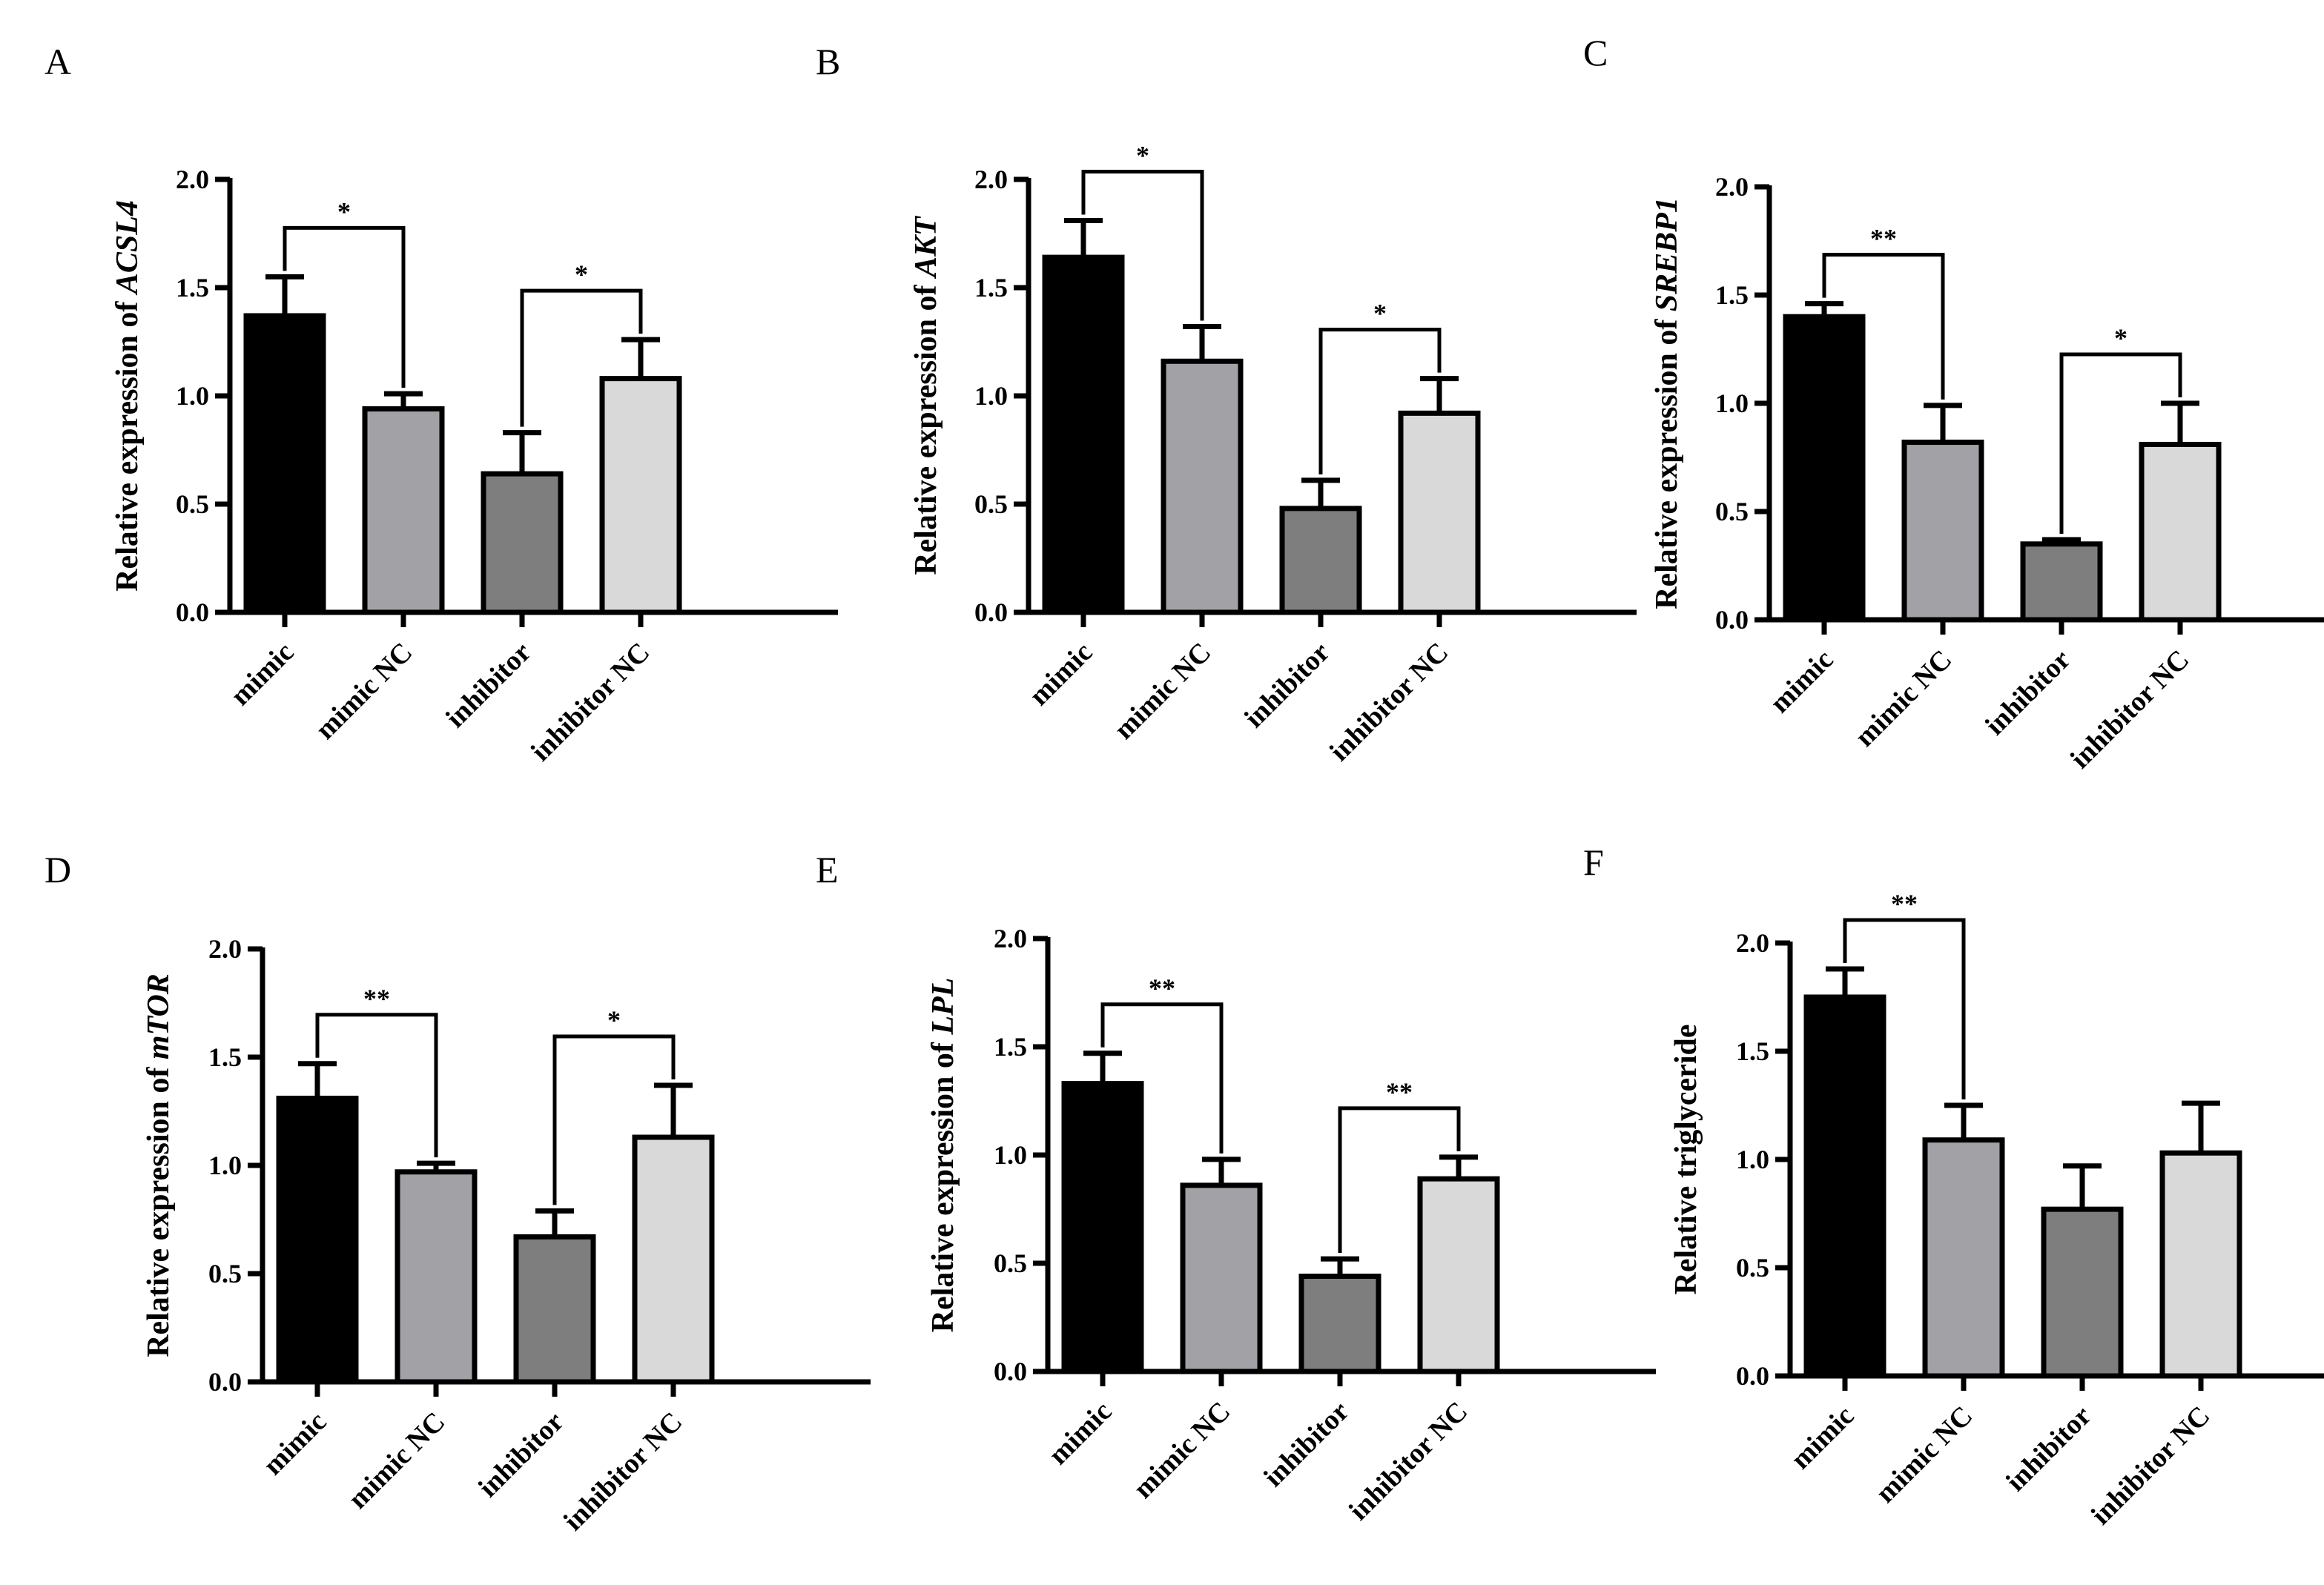 The image size is (2324, 1585). What do you see at coordinates (57, 61) in the screenshot?
I see `panel-label: A` at bounding box center [57, 61].